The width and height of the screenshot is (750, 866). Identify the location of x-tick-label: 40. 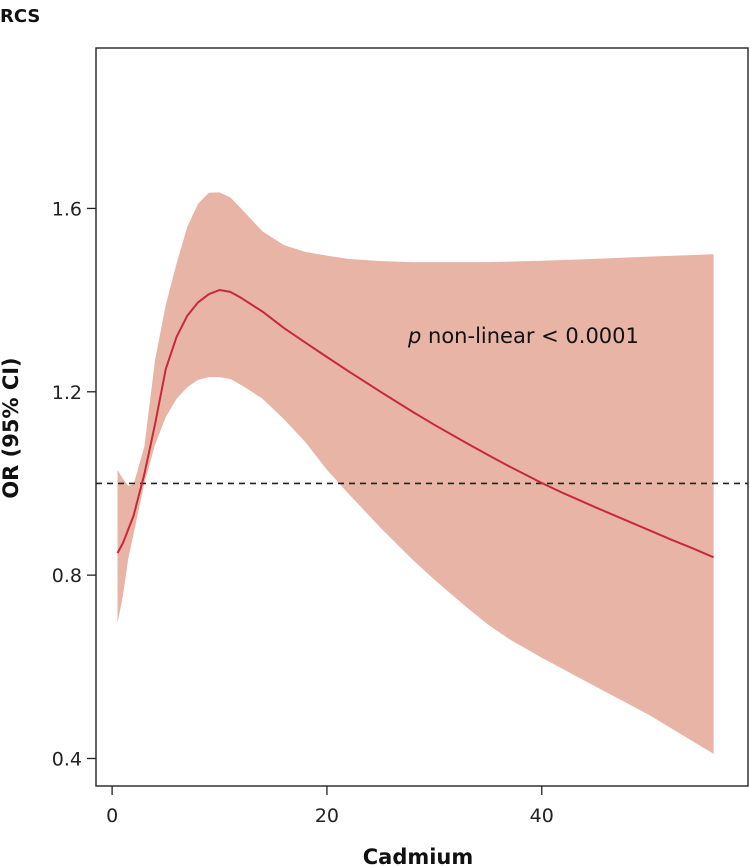
(542, 816).